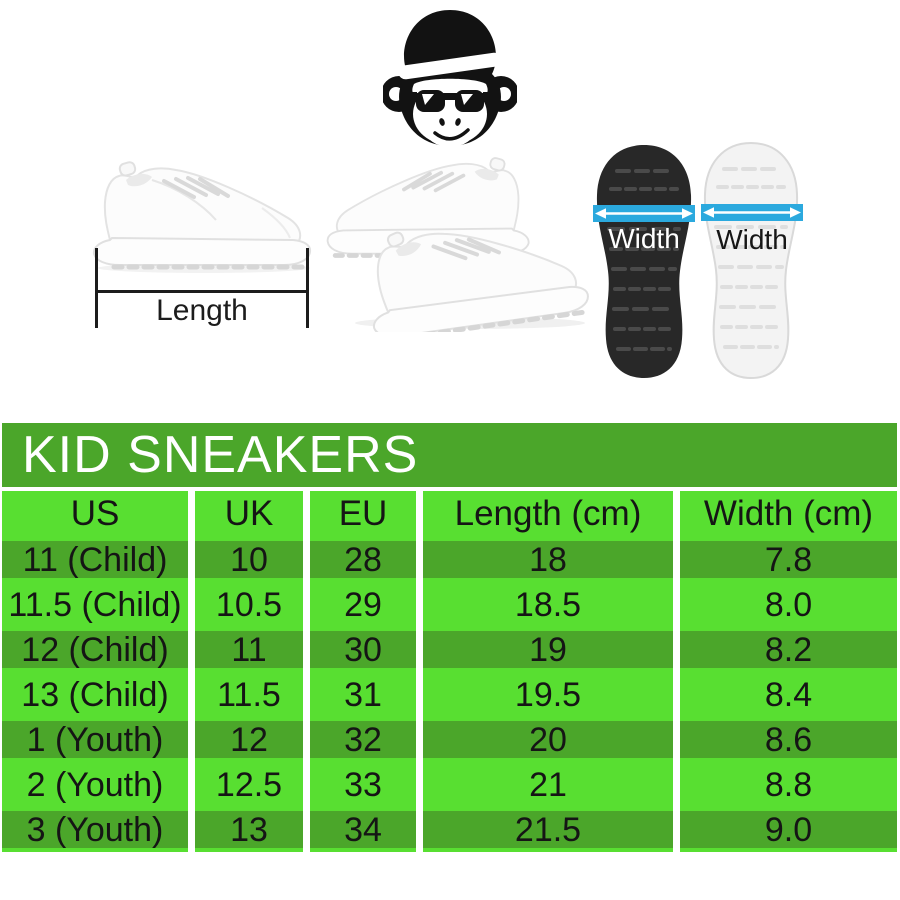 This screenshot has height=900, width=900. I want to click on width-arrow-band-white-sole, so click(752, 212).